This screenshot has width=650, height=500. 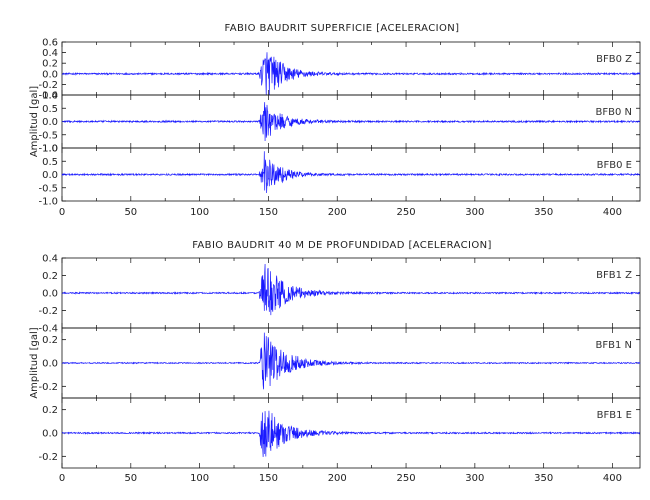 What do you see at coordinates (614, 112) in the screenshot?
I see `channel-label: BFB0 N` at bounding box center [614, 112].